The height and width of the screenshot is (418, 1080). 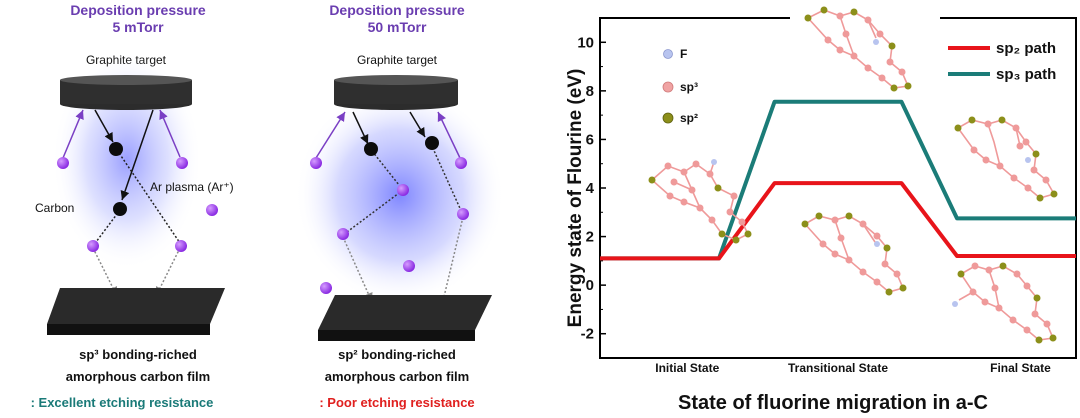 What do you see at coordinates (128, 329) in the screenshot?
I see `left-substrate-side` at bounding box center [128, 329].